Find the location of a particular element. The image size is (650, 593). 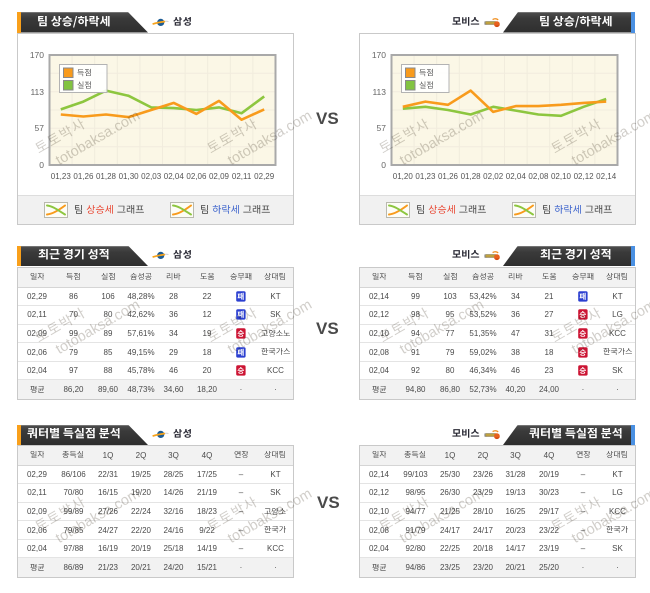

svg-text: 02,12 is located at coordinates (584, 176).